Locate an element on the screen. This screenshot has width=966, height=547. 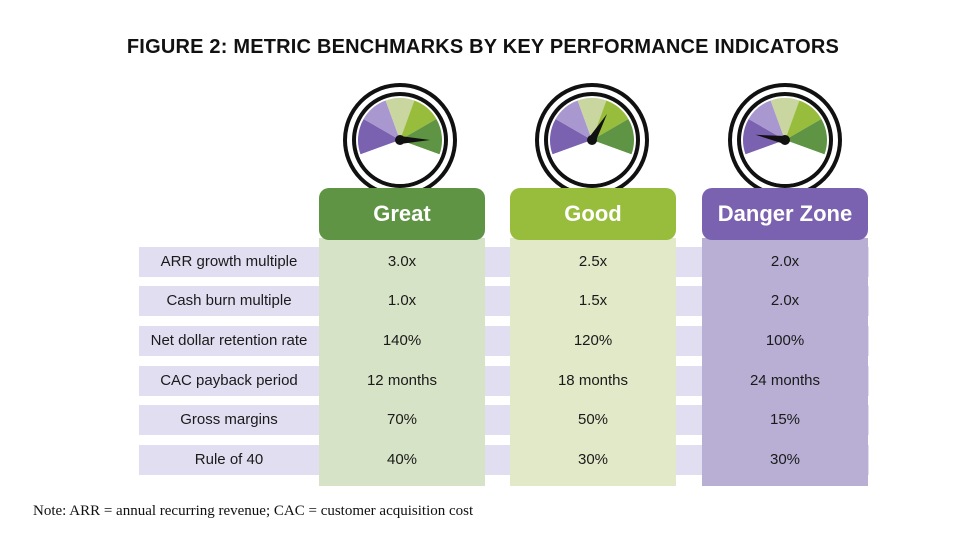
cell-danger: 15% is located at coordinates (785, 419).